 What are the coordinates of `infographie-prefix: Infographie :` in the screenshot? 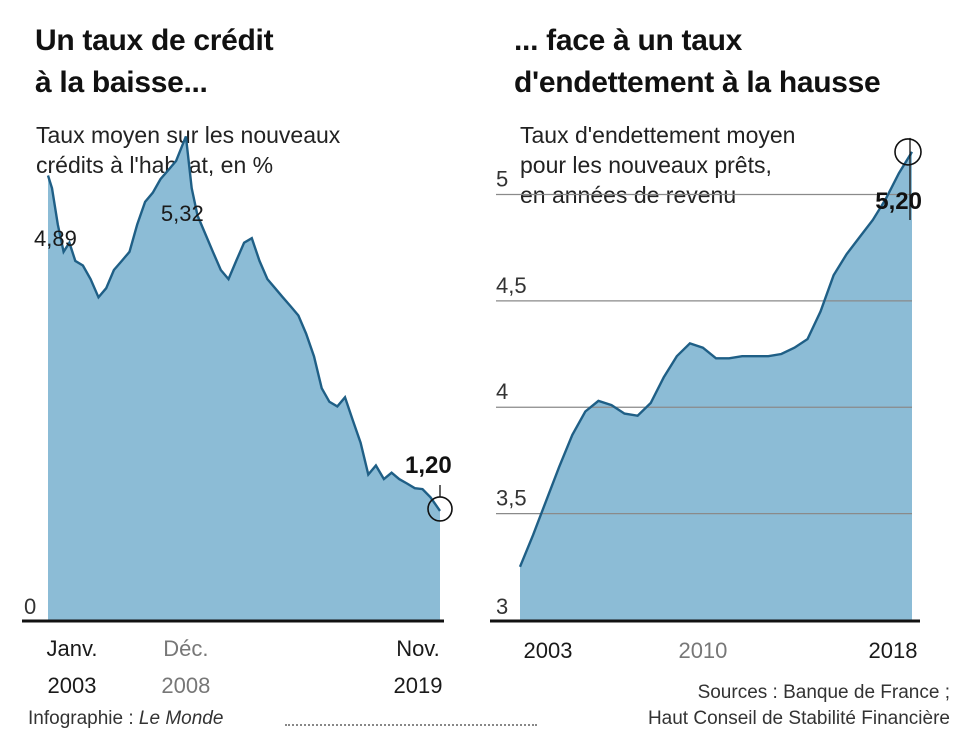 It's located at (83, 718).